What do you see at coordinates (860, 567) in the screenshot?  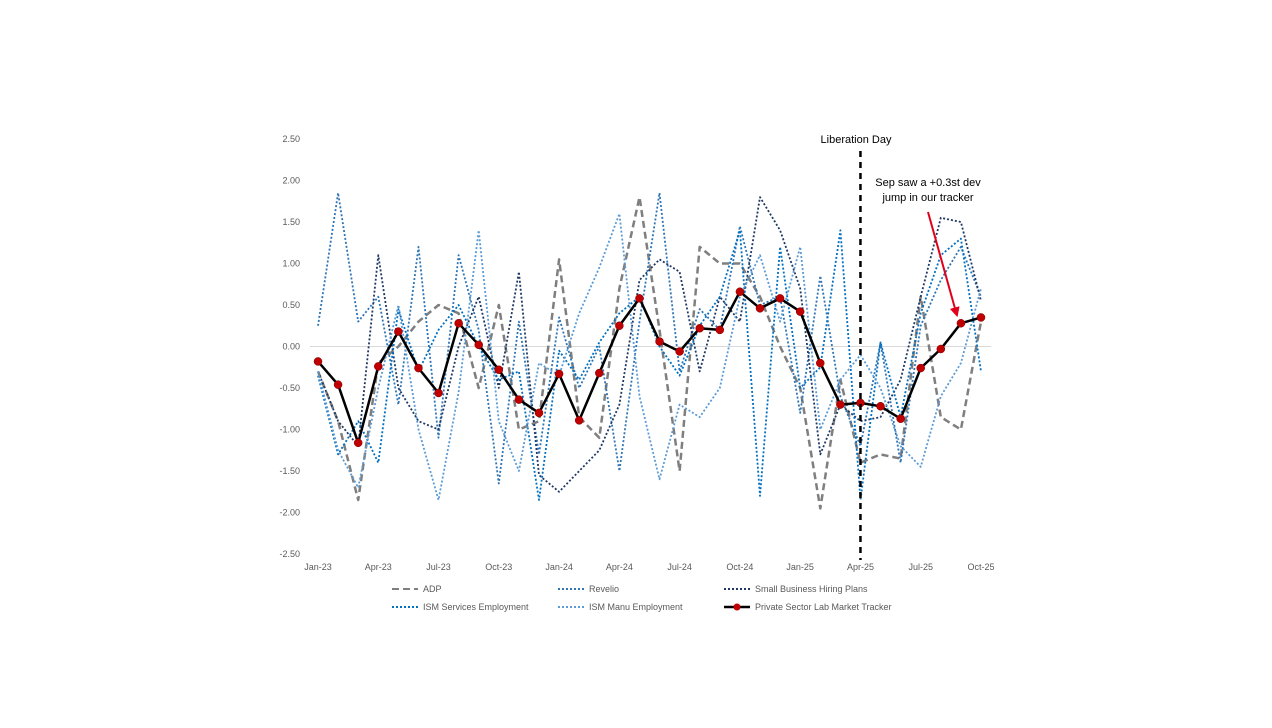 I see `x-tick-label: Apr-25` at bounding box center [860, 567].